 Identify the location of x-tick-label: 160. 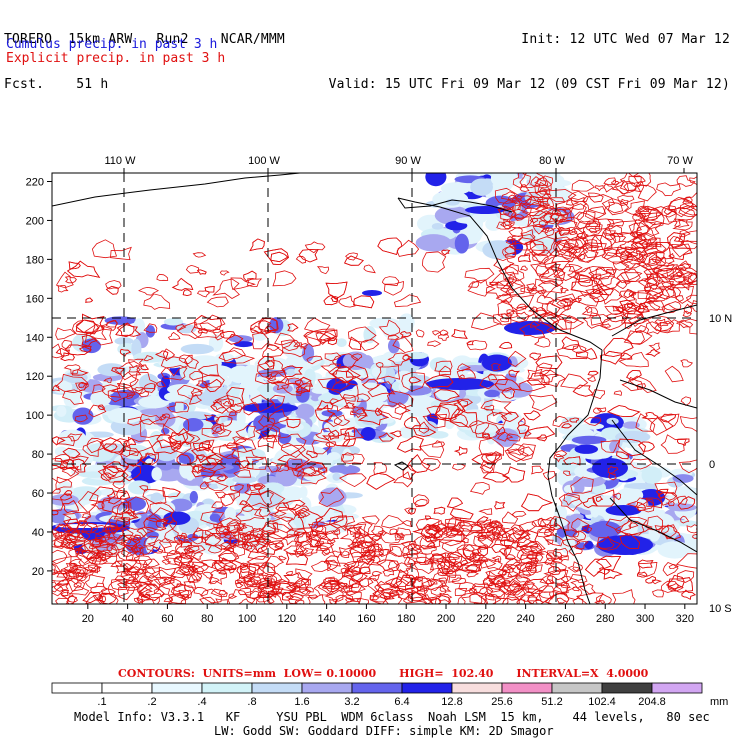
(366, 619).